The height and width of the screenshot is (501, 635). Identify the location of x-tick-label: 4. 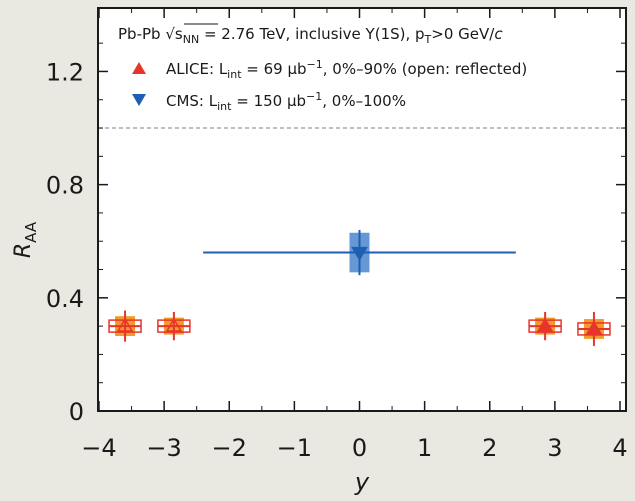
(619, 448).